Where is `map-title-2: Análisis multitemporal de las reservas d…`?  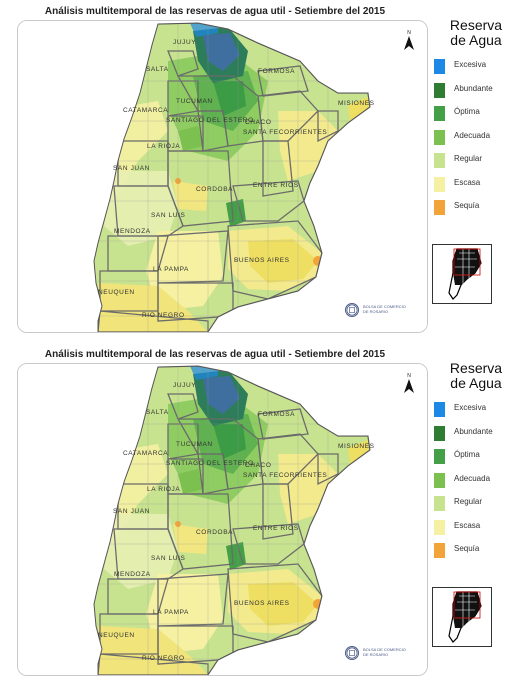 map-title-2: Análisis multitemporal de las reservas d… is located at coordinates (215, 354).